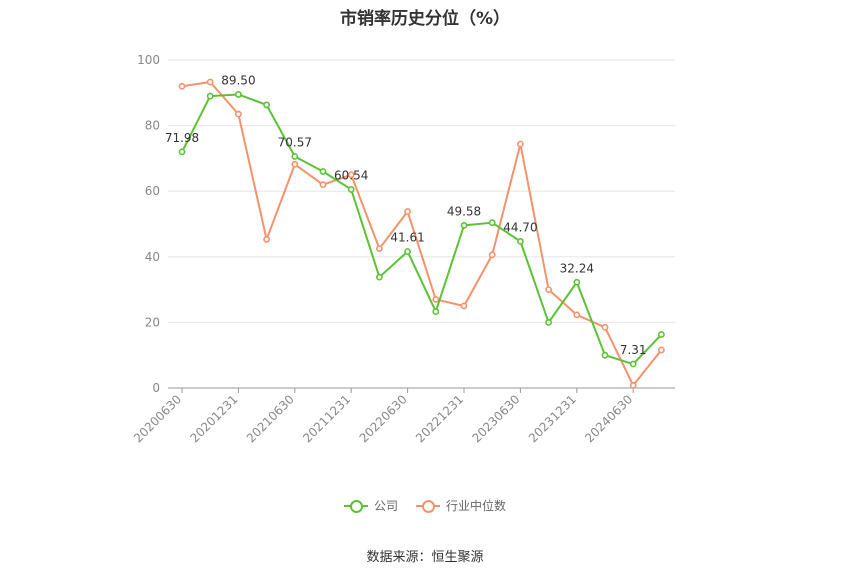 This screenshot has height=575, width=850. Describe the element at coordinates (213, 418) in the screenshot. I see `x-tick-label: 20201231` at that location.